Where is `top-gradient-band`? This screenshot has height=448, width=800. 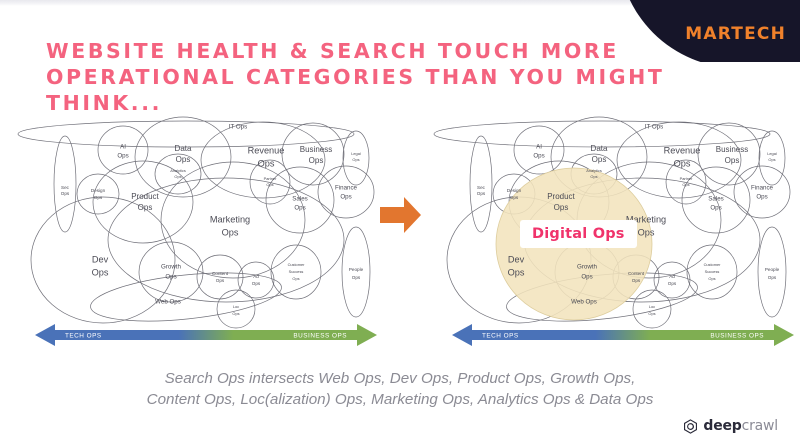
top-gradient-band is located at coordinates (400, 3).